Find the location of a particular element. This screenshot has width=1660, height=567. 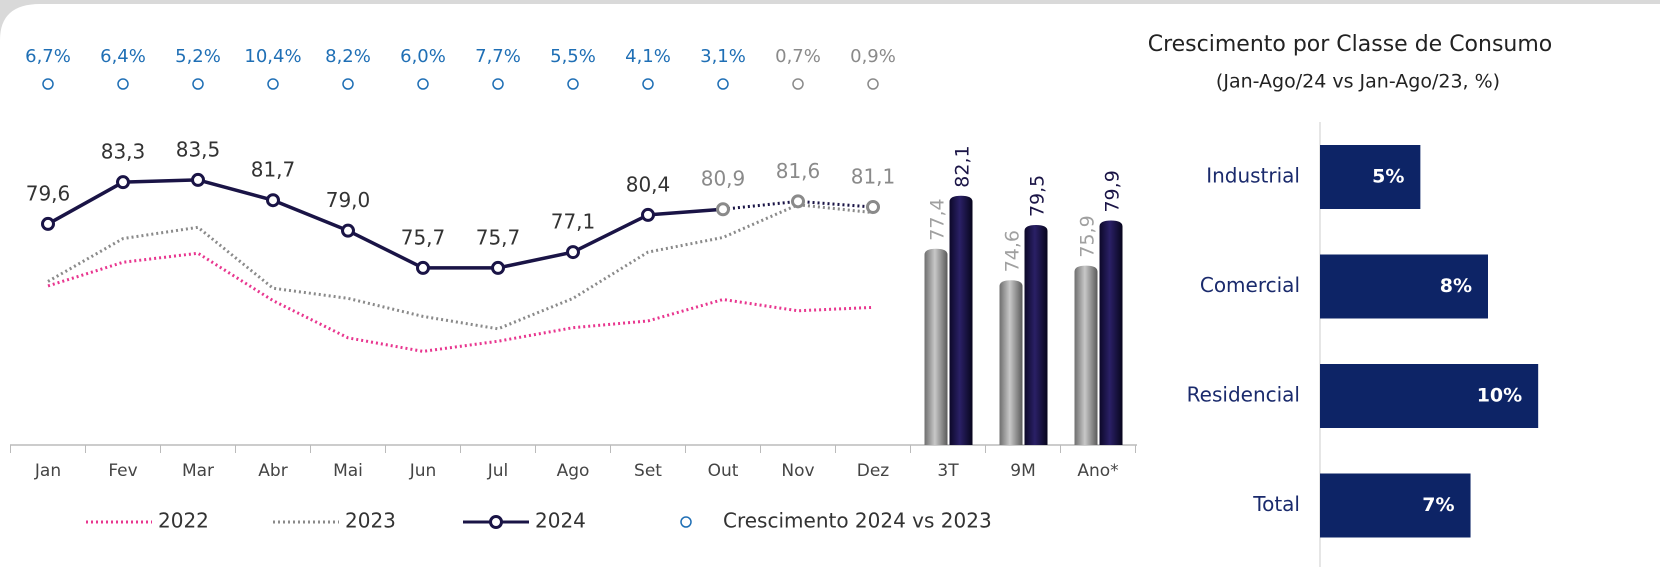

category-label: Industrial is located at coordinates (1253, 176).